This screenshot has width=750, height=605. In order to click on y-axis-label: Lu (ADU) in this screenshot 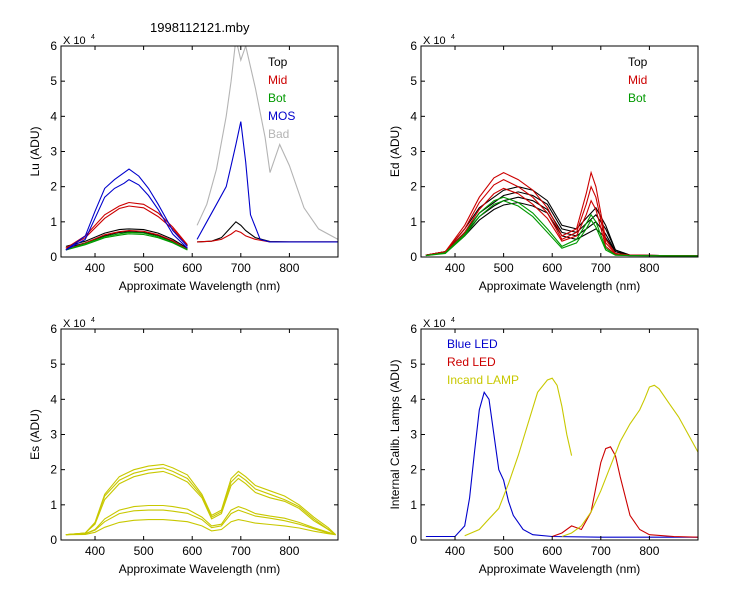, I will do `click(35, 151)`.